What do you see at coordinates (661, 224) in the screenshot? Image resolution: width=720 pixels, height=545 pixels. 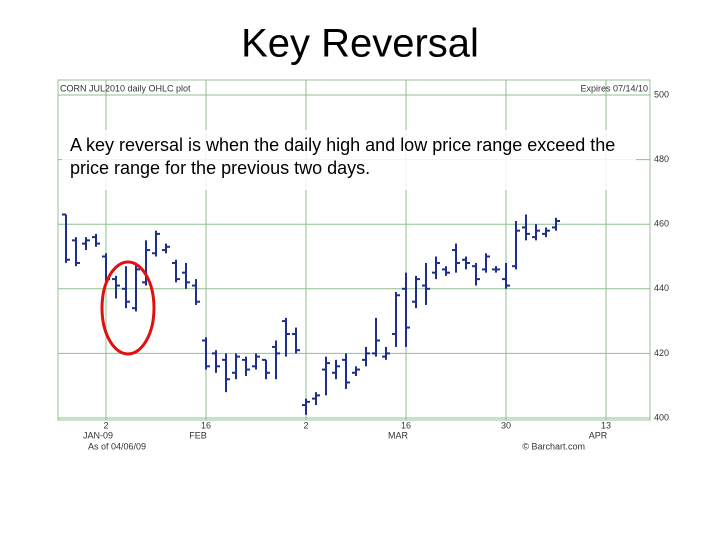 I see `y-tick-label: 460` at bounding box center [661, 224].